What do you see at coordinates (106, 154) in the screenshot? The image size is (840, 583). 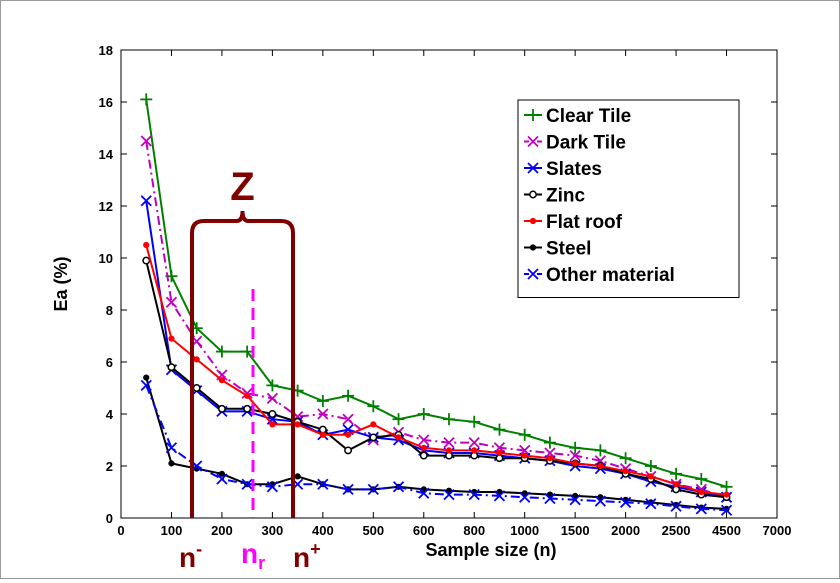 I see `y-tick-label: 14` at bounding box center [106, 154].